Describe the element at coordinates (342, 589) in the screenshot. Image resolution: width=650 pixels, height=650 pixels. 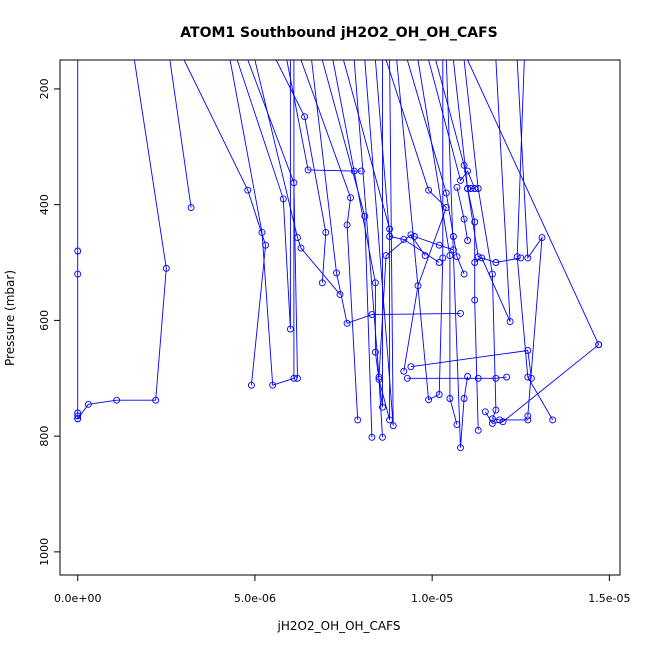
I see `x-axis: 0.0e+00 5.0e-06 1.0e-05 1.5e-05` at that location.